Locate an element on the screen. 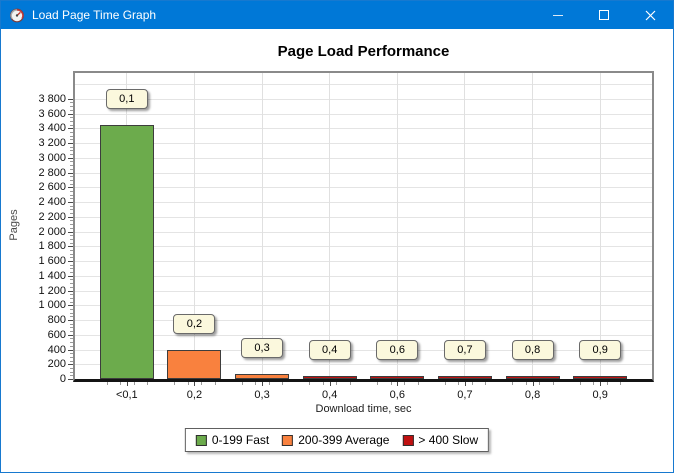  bar-callout: 0,3 is located at coordinates (262, 347).